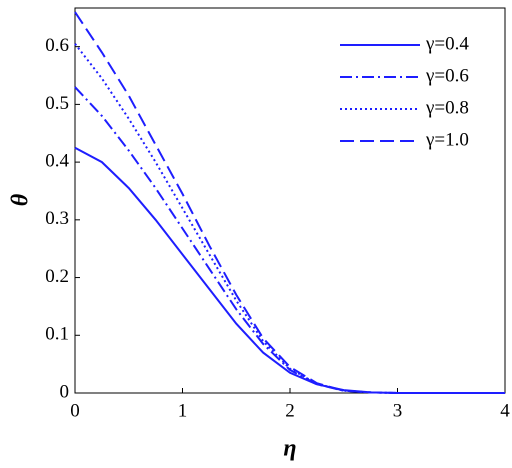  Describe the element at coordinates (183, 410) in the screenshot. I see `x-tick-label: 1` at that location.